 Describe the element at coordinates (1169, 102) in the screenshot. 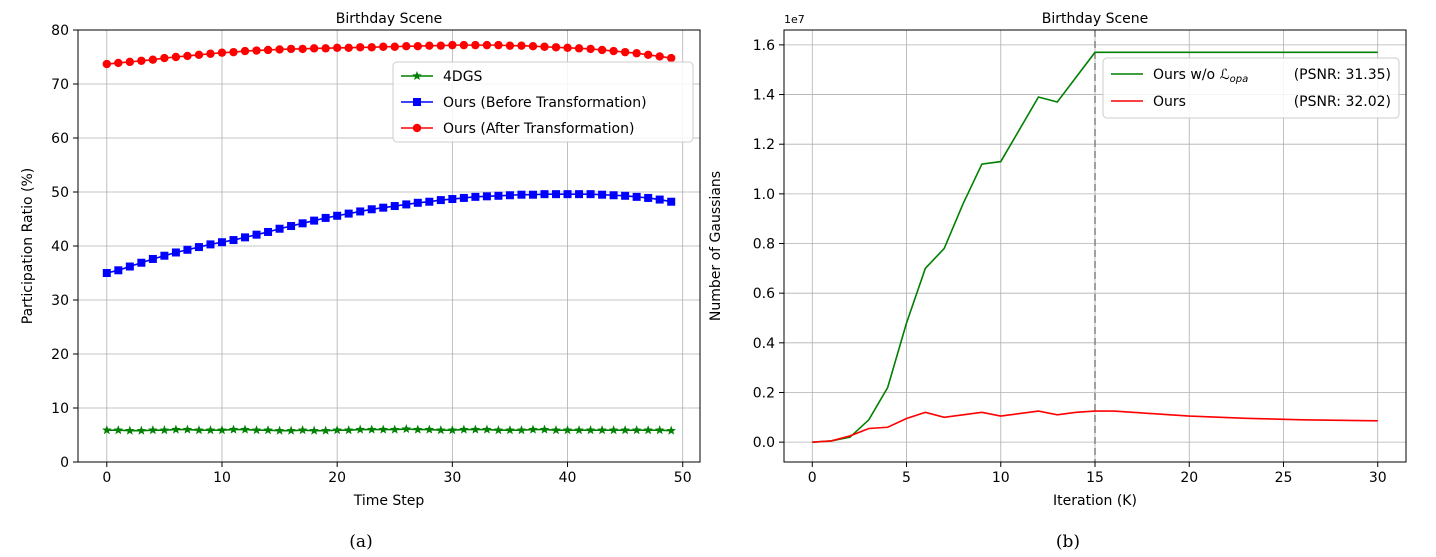

I see `legend-label: Ours` at that location.